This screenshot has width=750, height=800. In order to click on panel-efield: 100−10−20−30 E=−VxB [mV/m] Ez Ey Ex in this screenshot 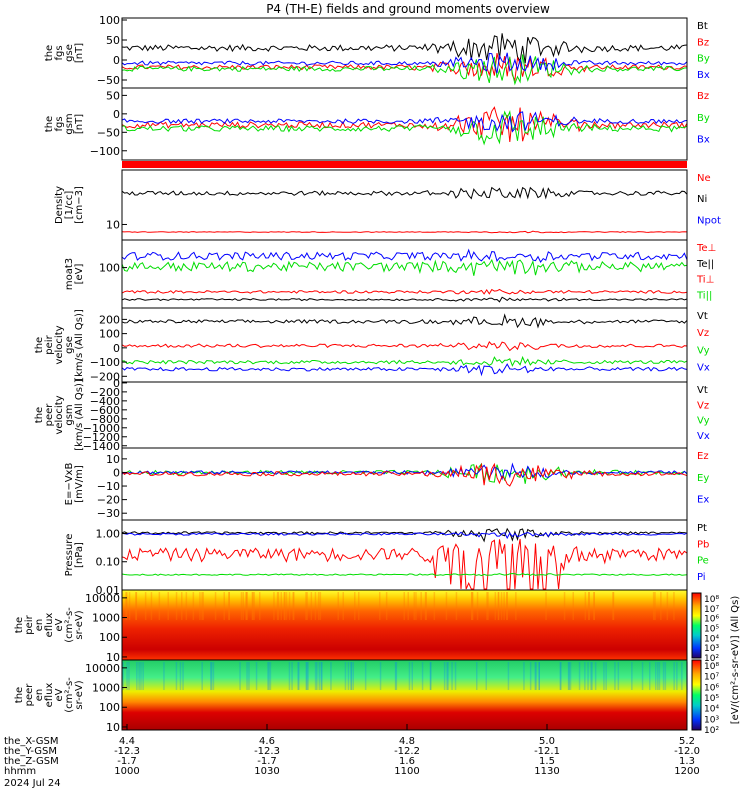, I will do `click(386, 484)`.